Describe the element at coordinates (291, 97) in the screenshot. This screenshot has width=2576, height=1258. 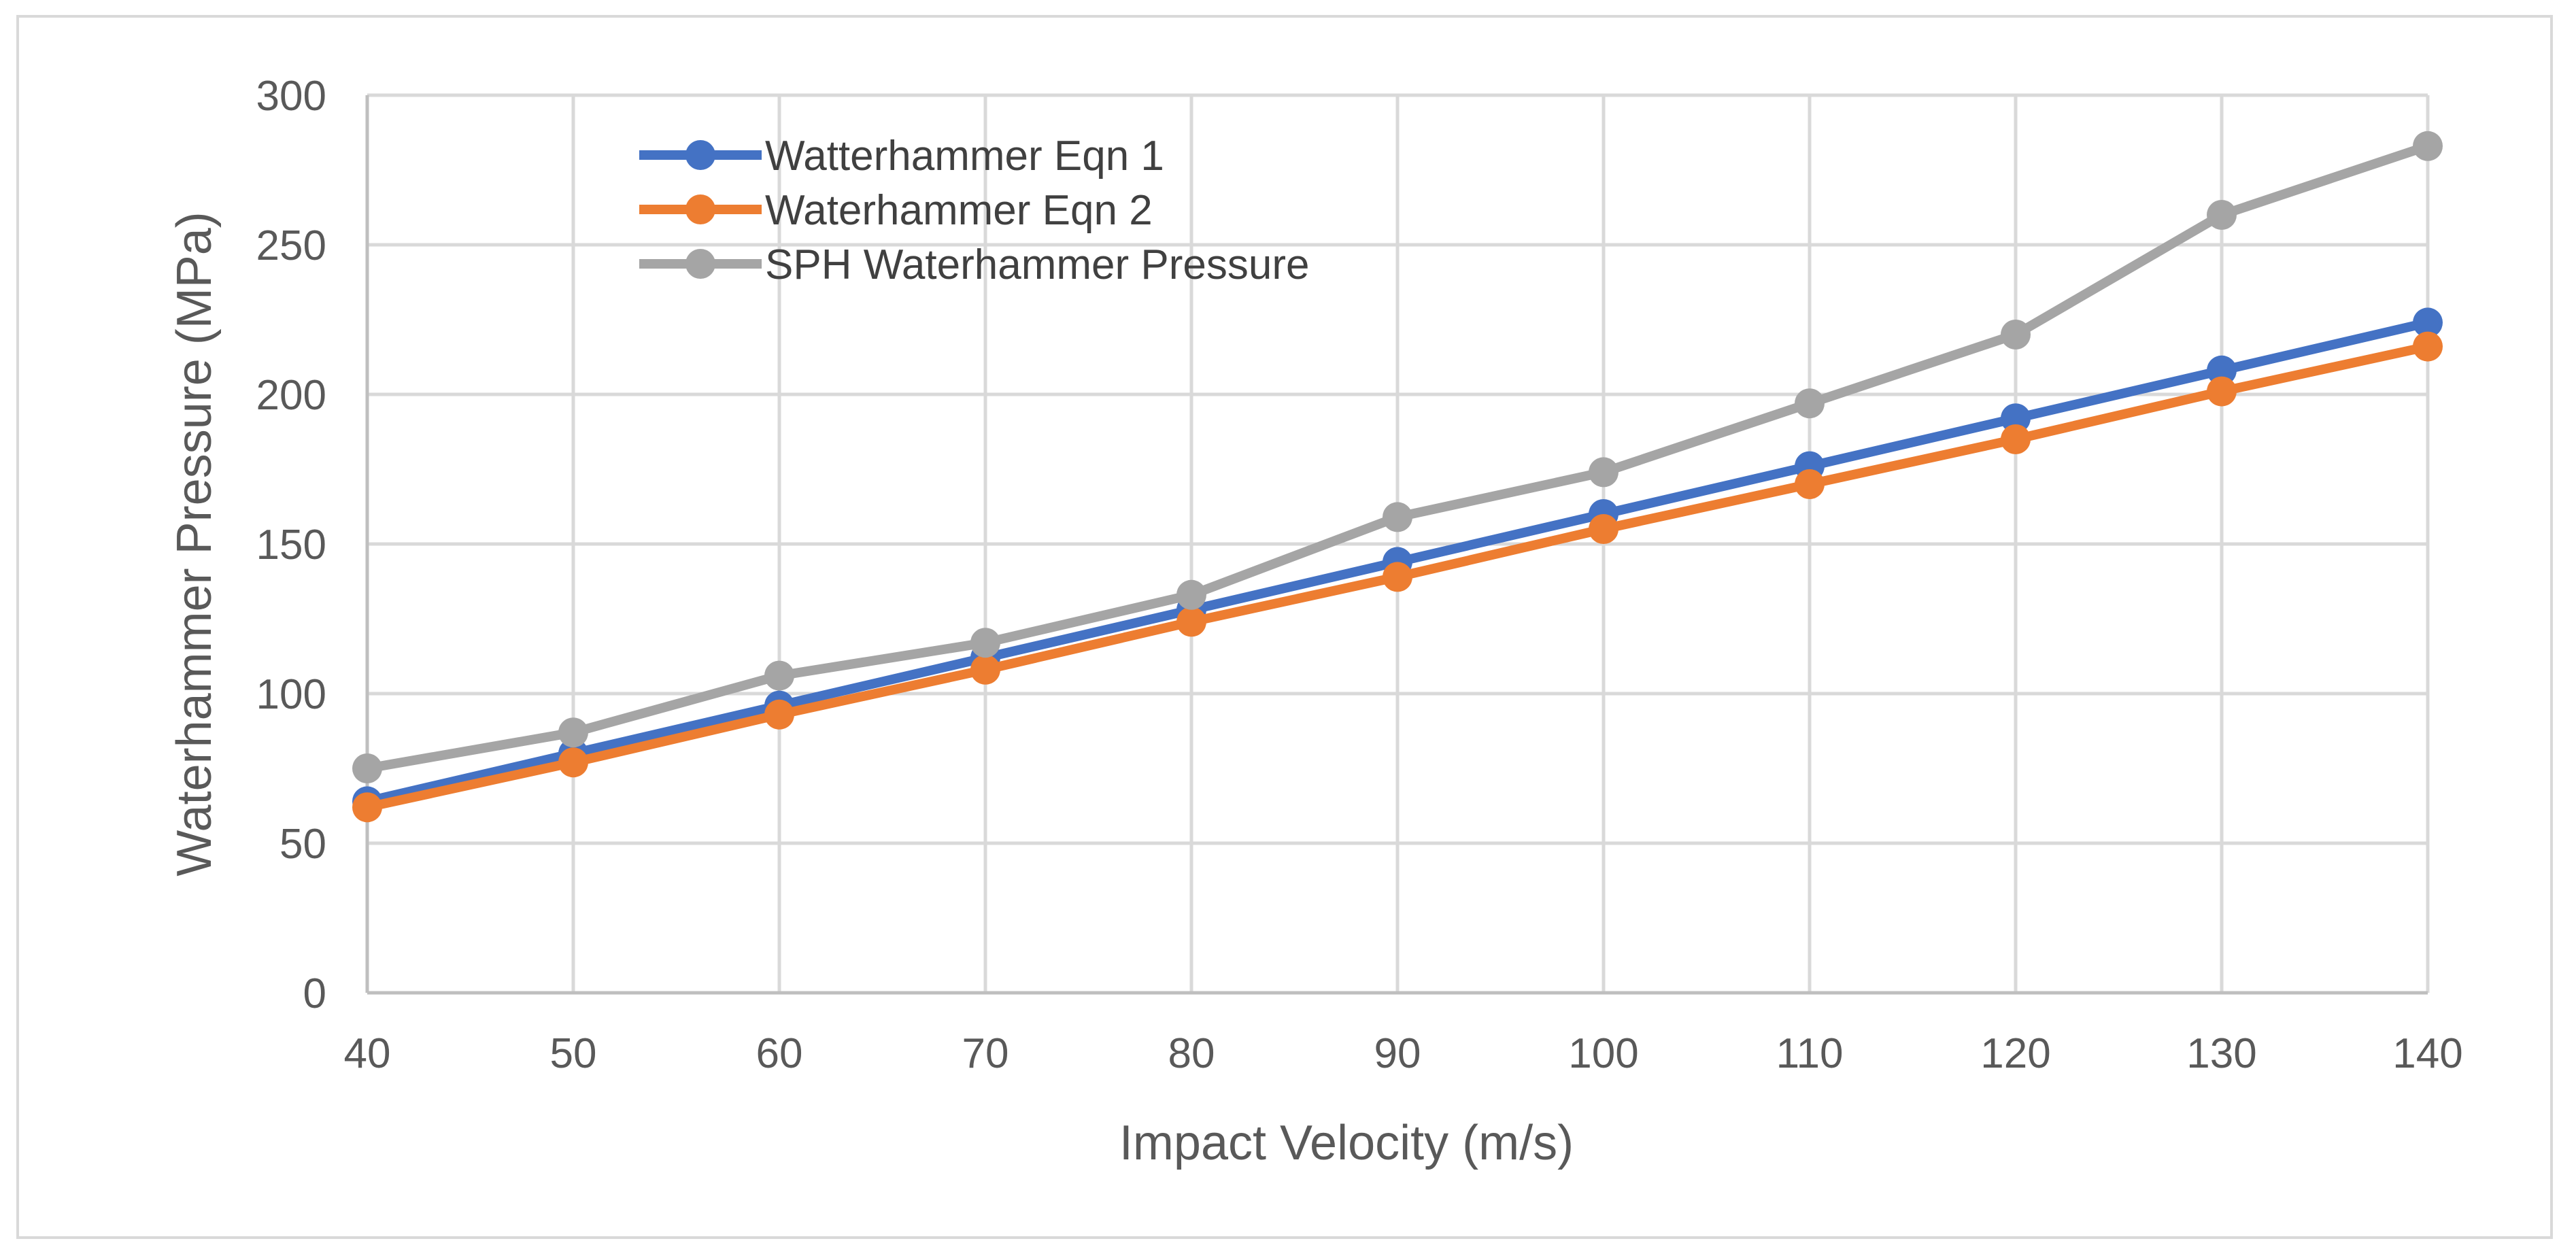
I see `y-tick-label-300: 300` at that location.